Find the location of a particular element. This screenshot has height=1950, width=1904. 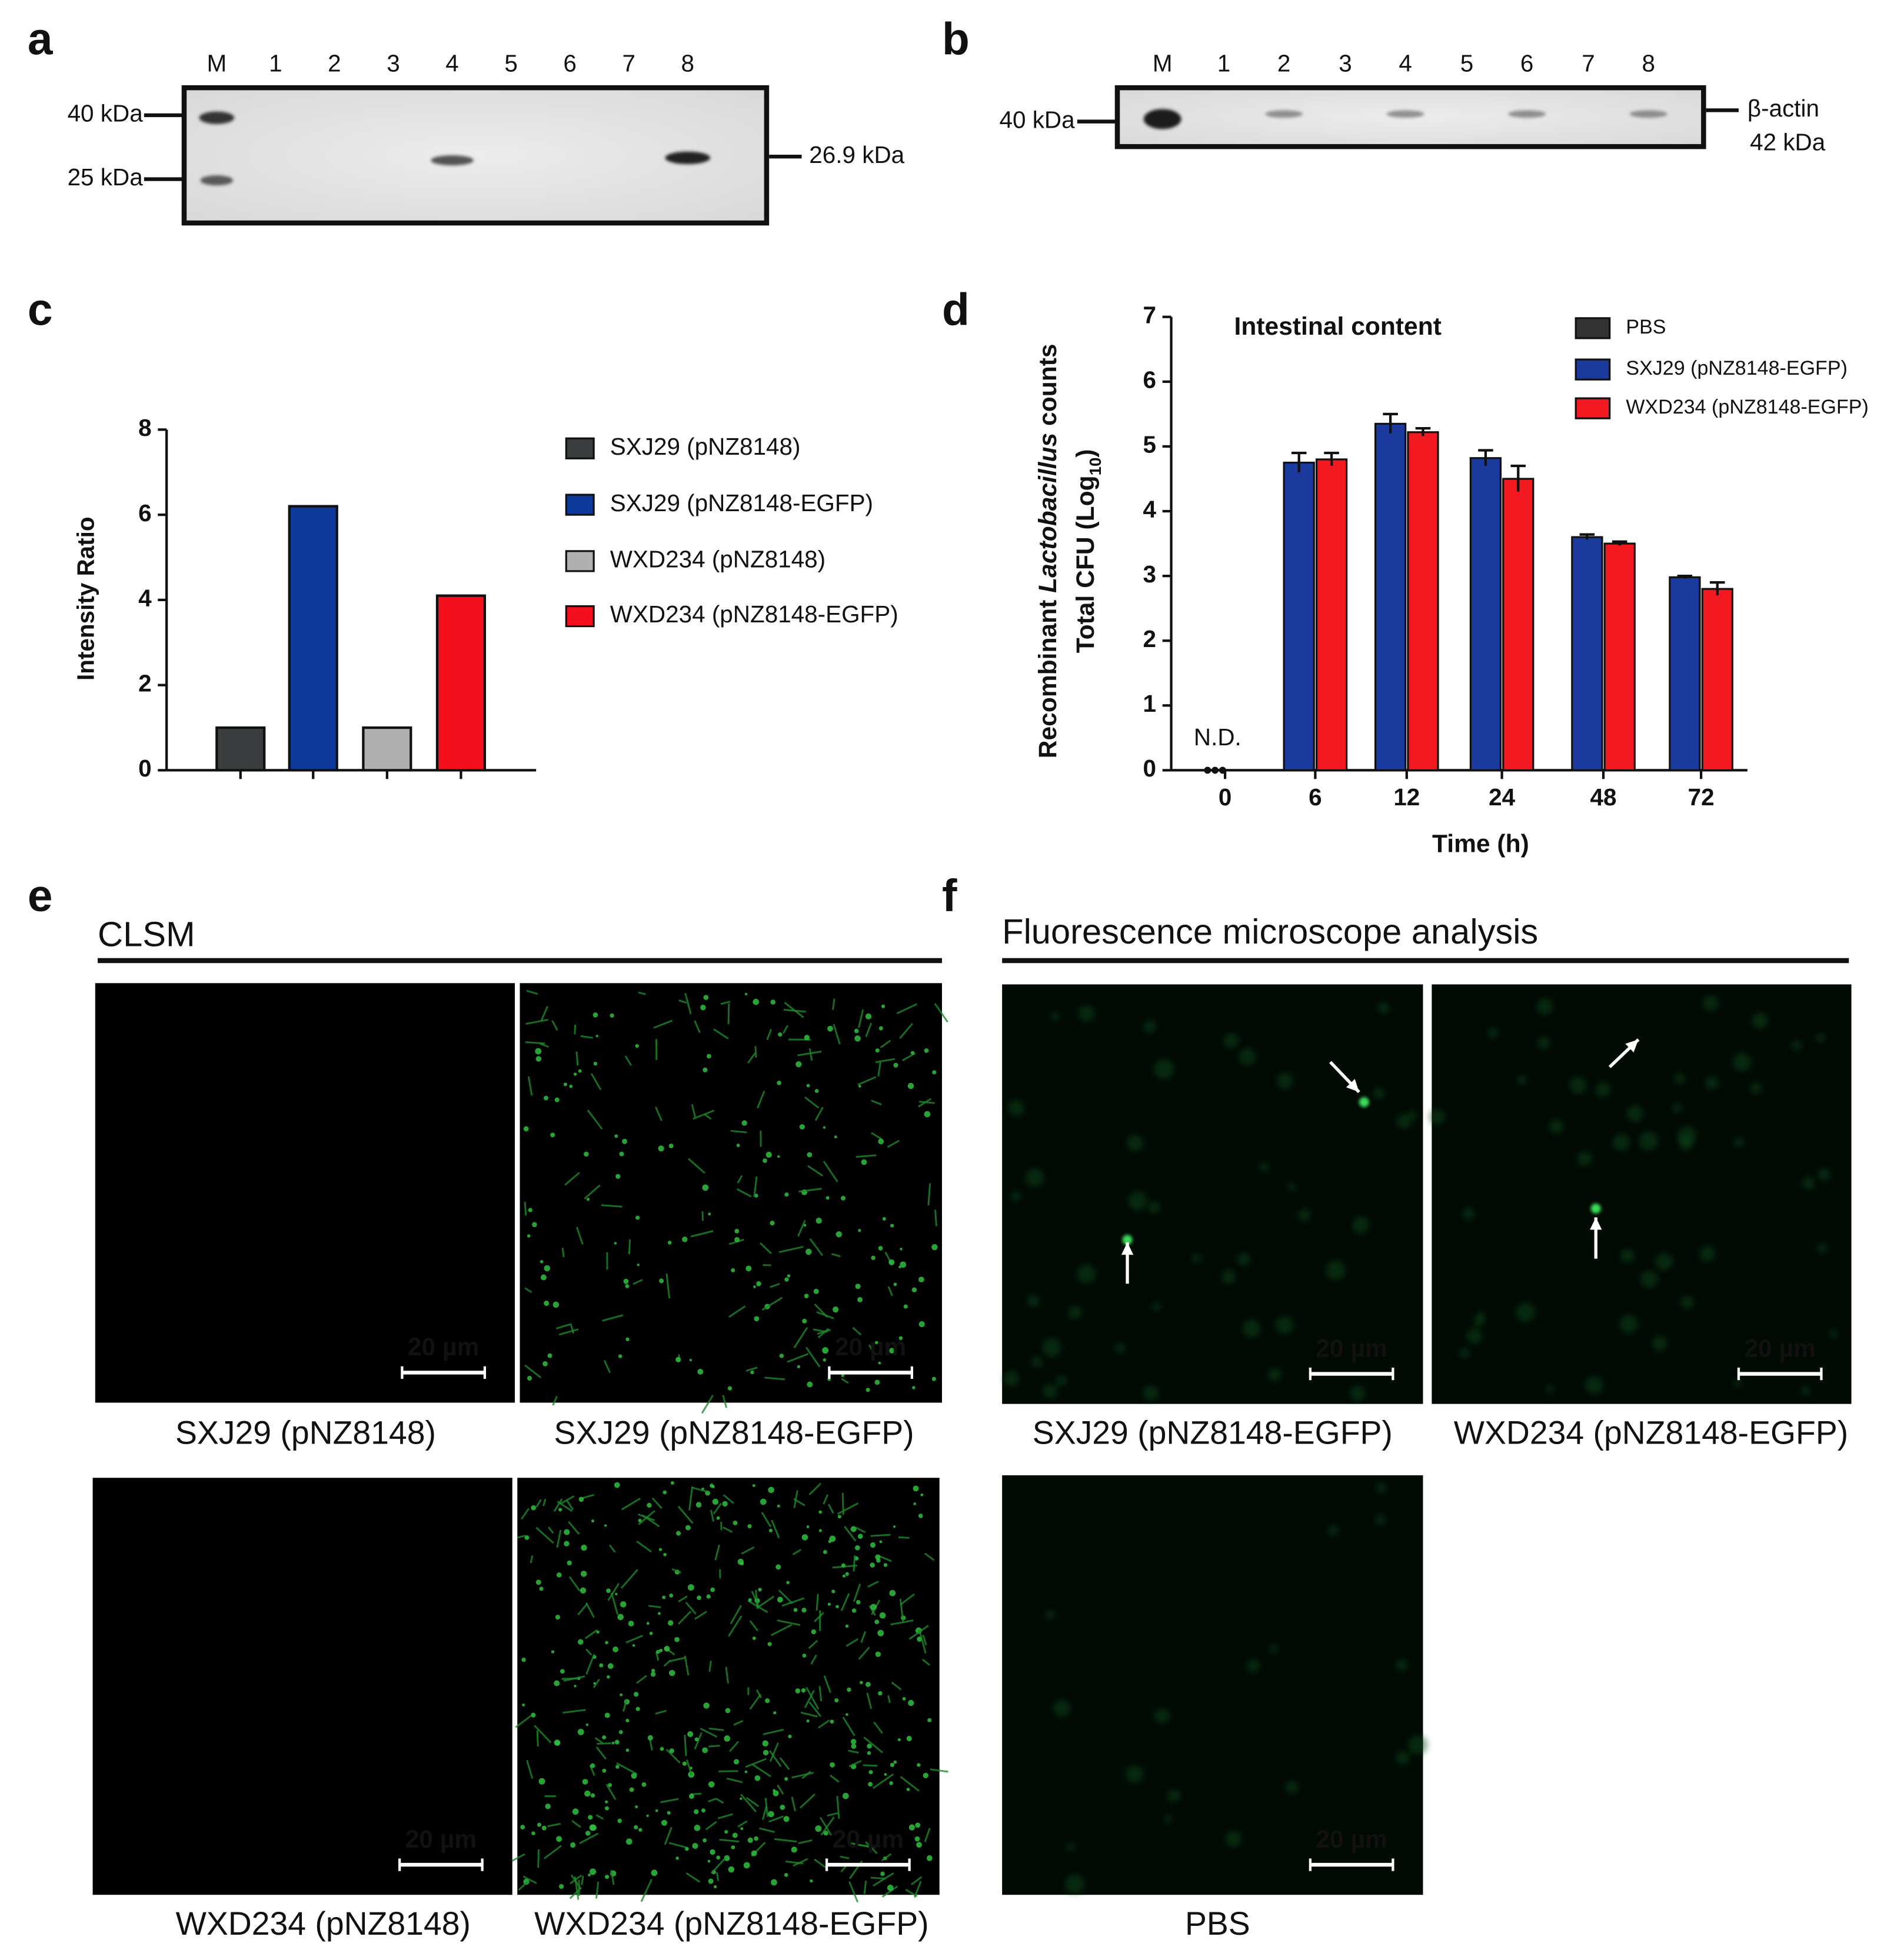

error-bar is located at coordinates (1299, 461).